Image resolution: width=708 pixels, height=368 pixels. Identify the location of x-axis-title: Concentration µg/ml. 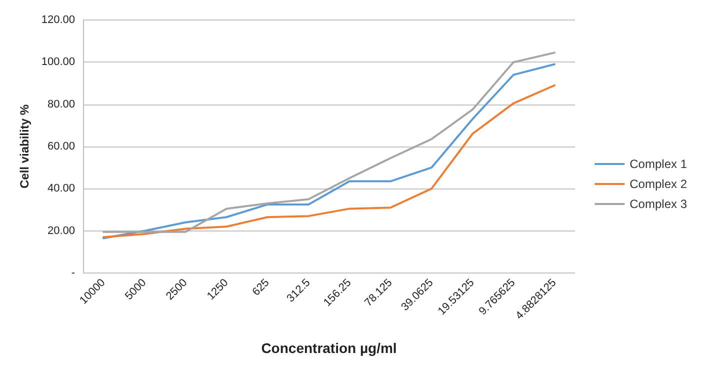
(329, 348).